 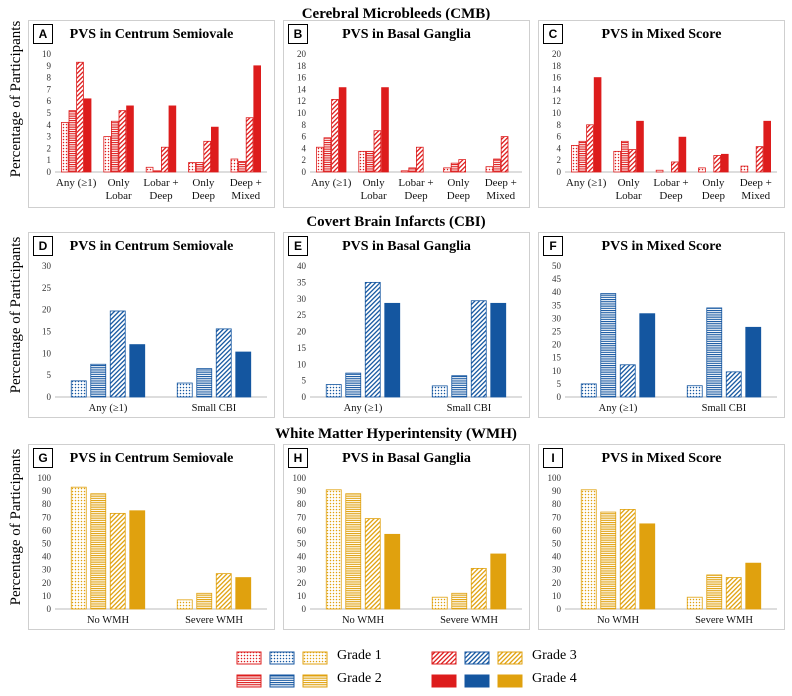 What do you see at coordinates (554, 655) in the screenshot?
I see `legend-label-grade-3: Grade 3` at bounding box center [554, 655].